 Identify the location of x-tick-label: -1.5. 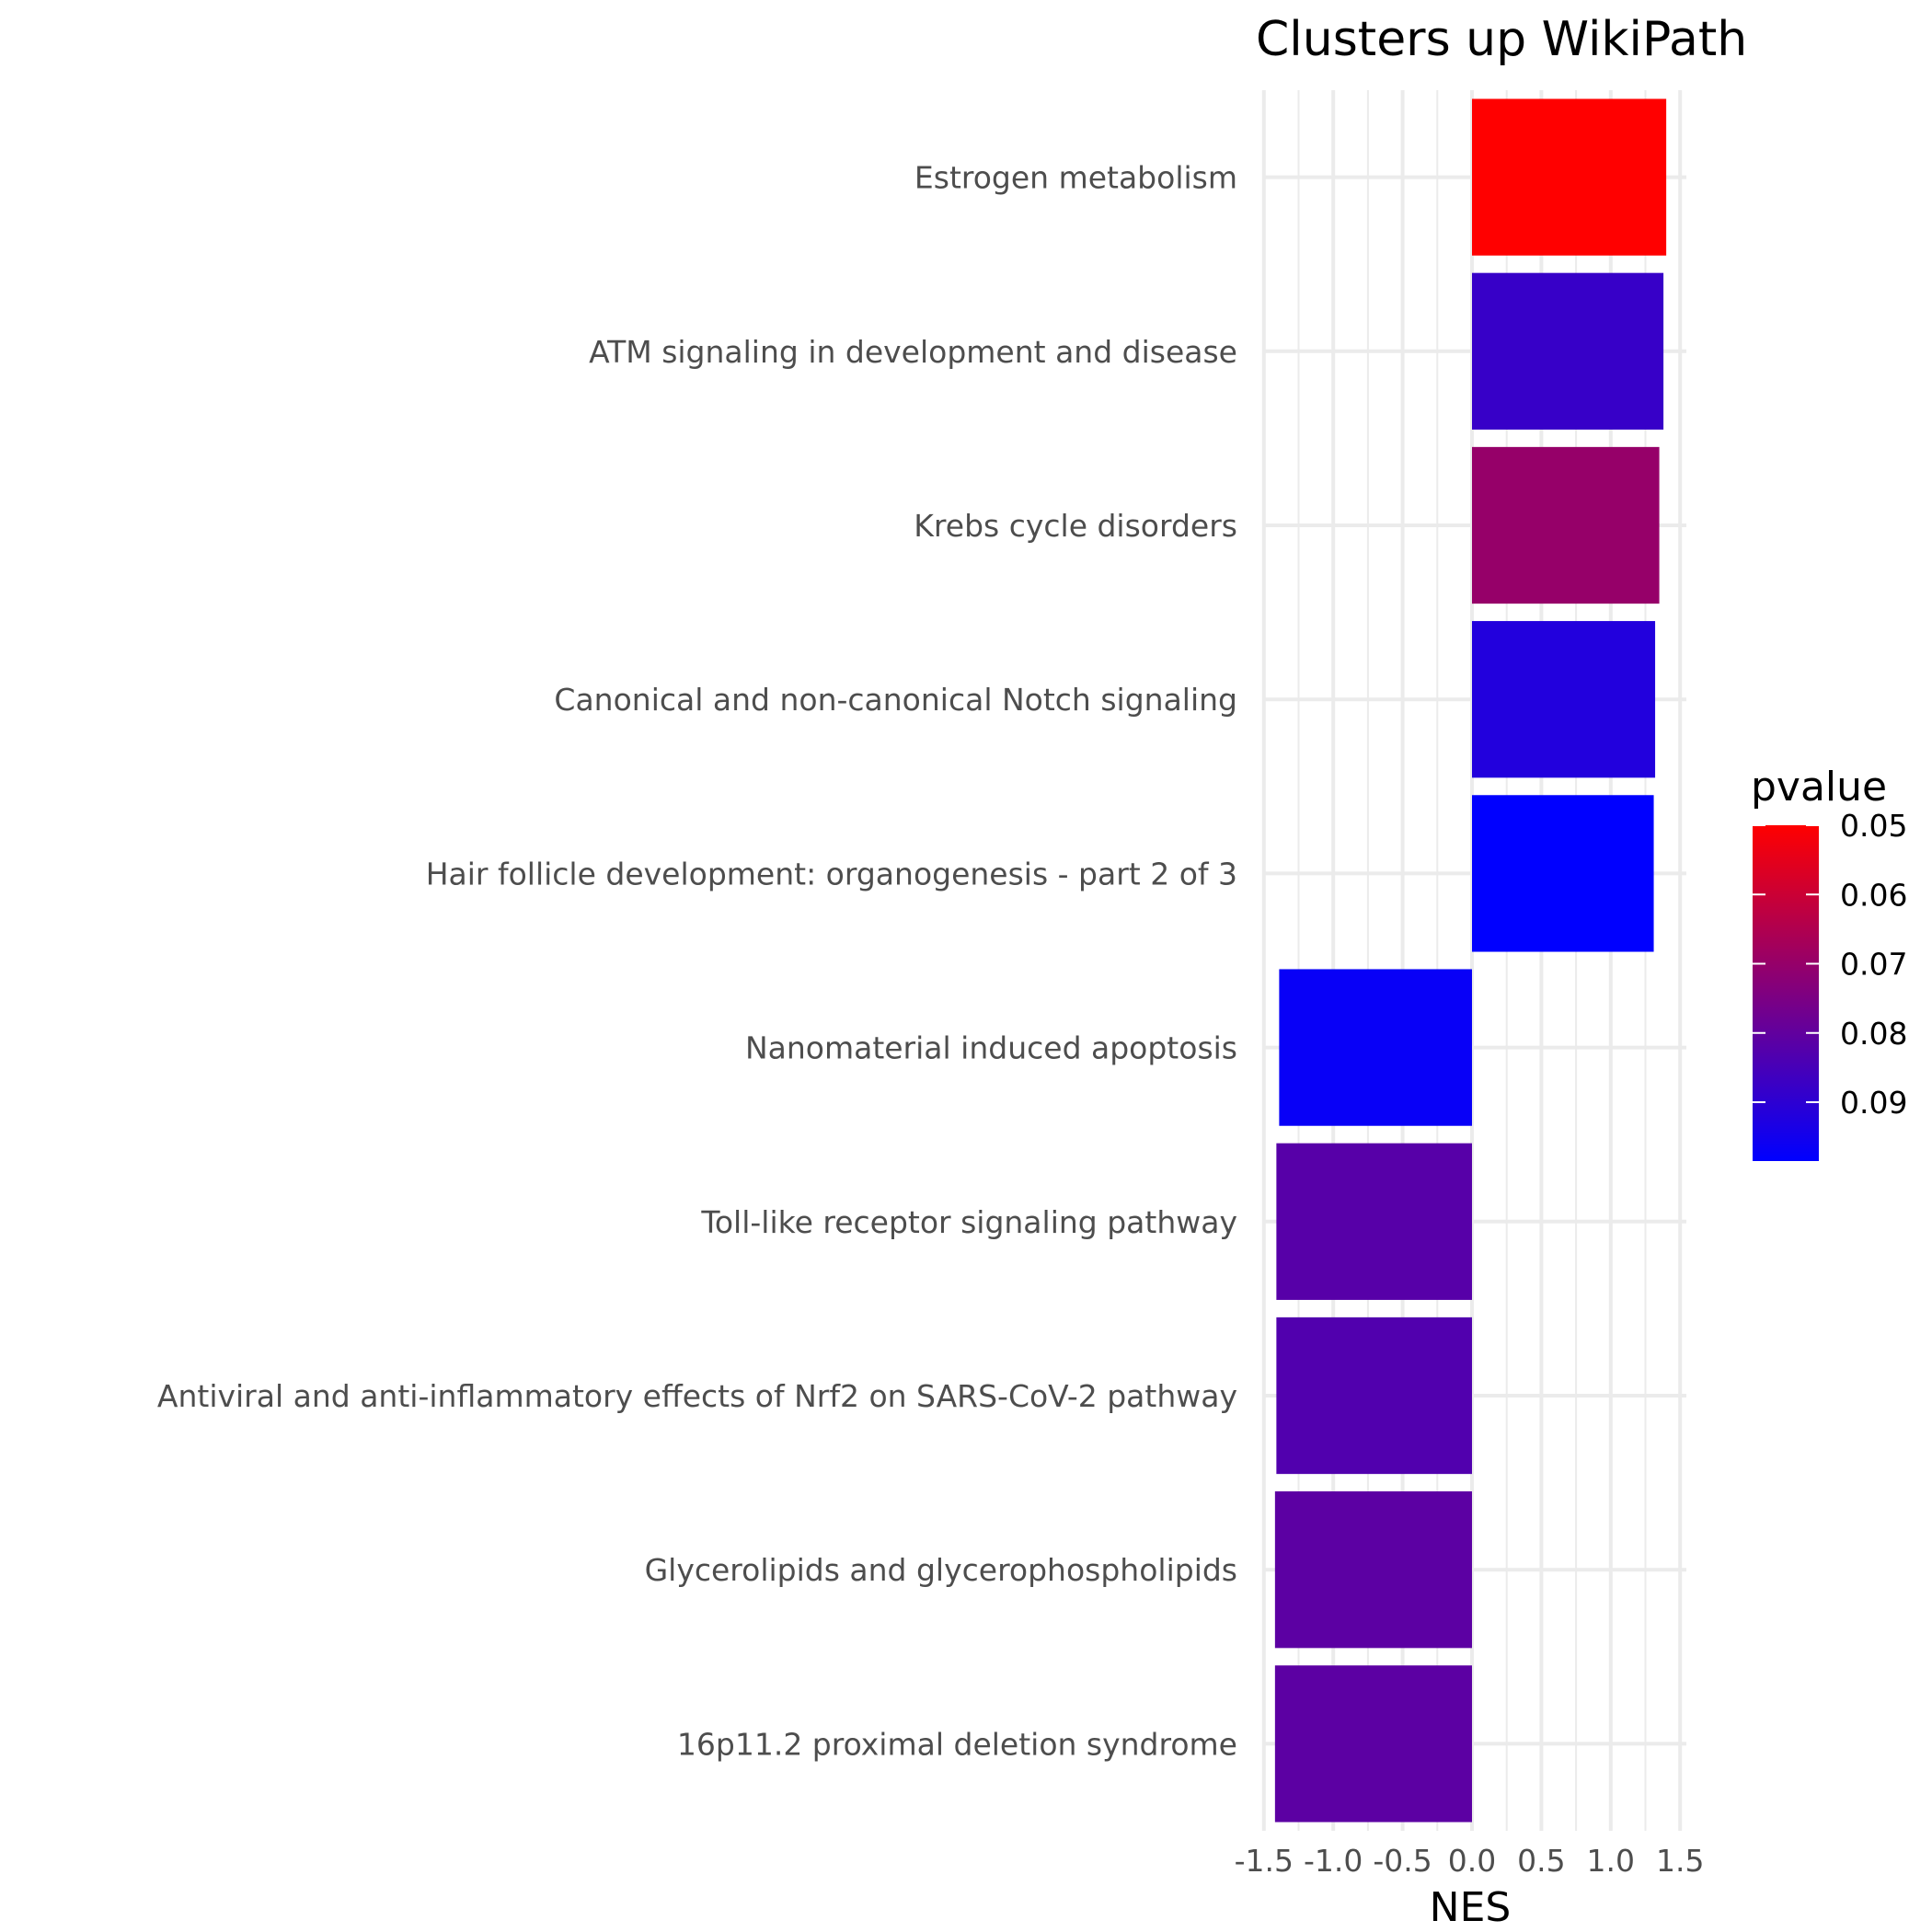
(1264, 1861).